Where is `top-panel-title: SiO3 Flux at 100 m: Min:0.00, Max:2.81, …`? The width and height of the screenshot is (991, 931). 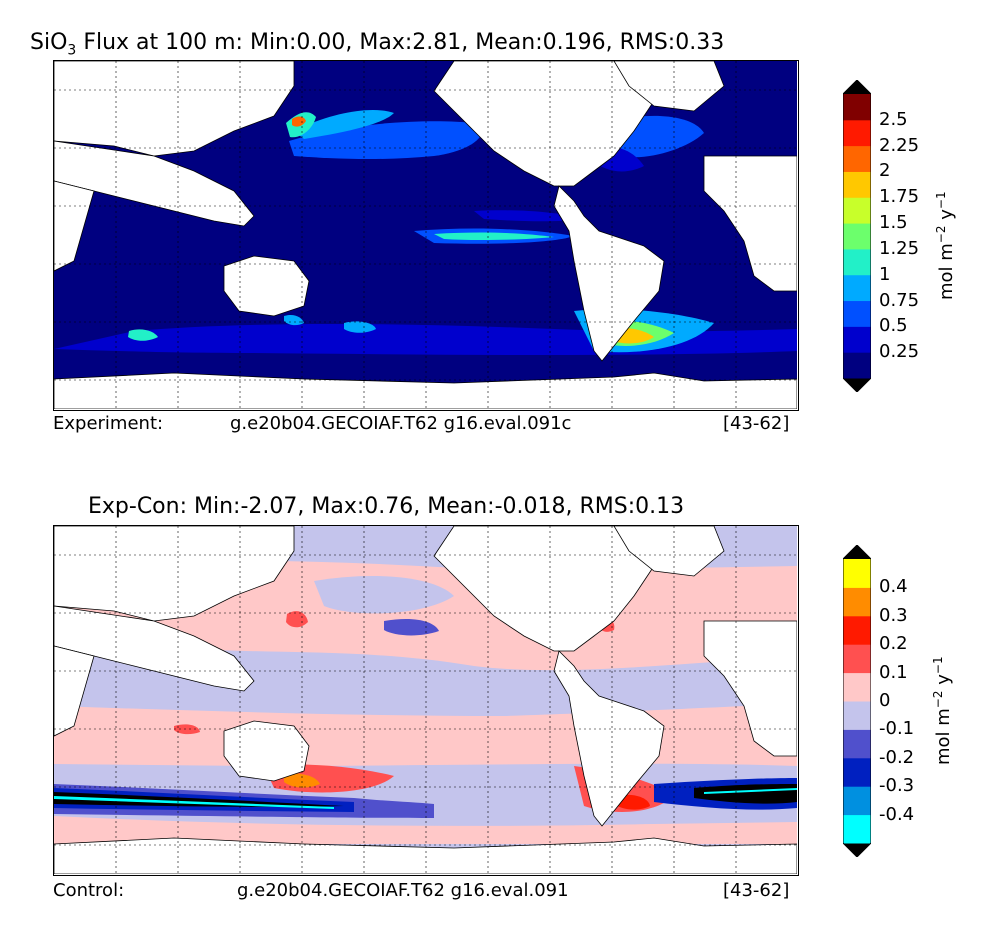
top-panel-title: SiO3 Flux at 100 m: Min:0.00, Max:2.81, … is located at coordinates (377, 44).